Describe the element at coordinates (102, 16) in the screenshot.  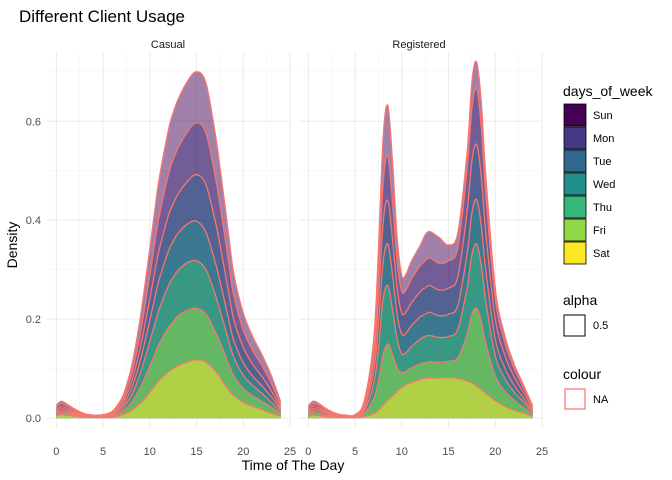
I see `chart-title: Different Client Usage` at that location.